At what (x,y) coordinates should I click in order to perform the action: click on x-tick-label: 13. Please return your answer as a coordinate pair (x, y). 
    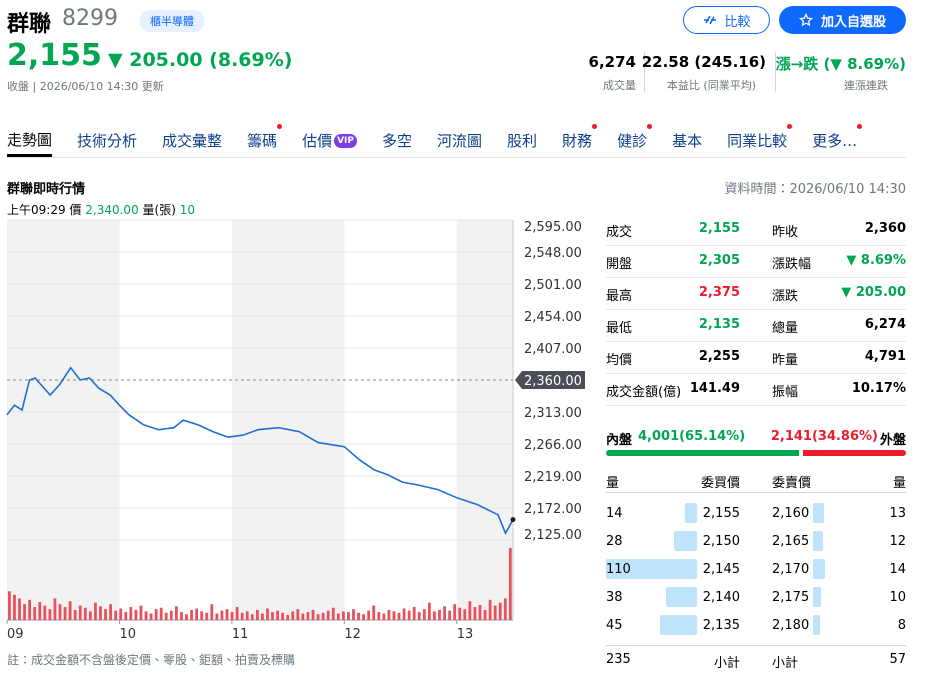
    Looking at the image, I should click on (465, 634).